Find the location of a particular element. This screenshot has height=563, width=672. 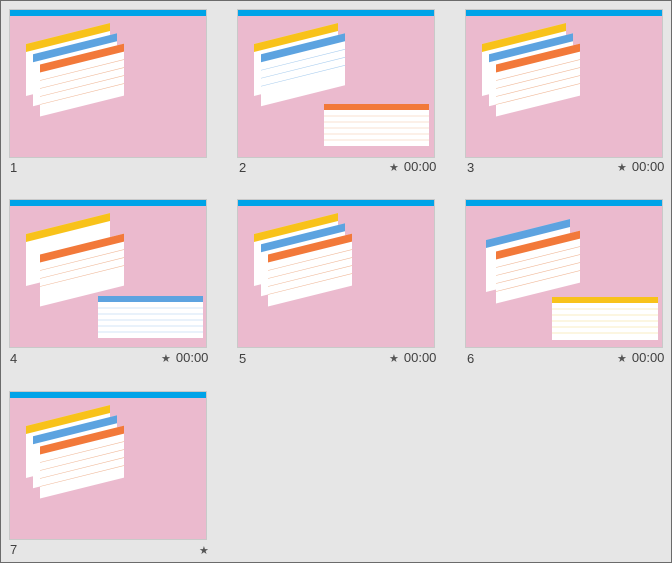

slide-number: 1 is located at coordinates (14, 167).